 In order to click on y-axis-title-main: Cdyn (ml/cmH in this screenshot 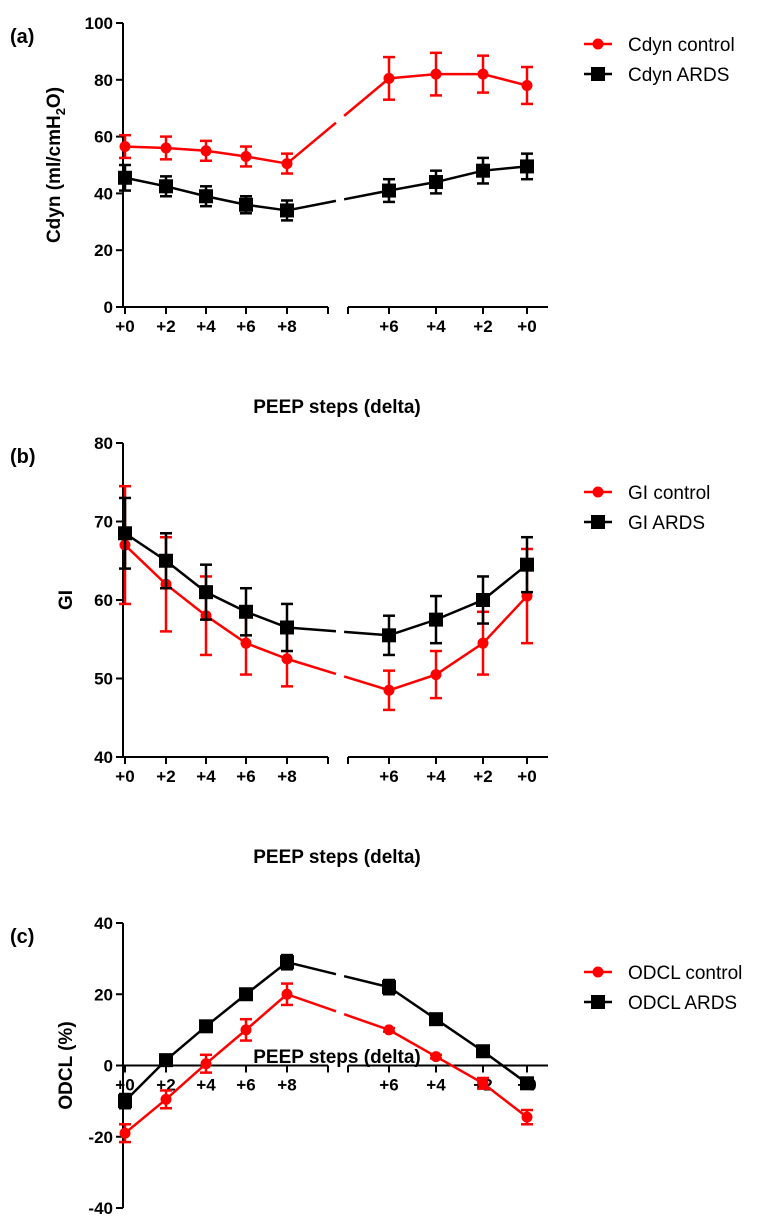, I will do `click(54, 179)`.